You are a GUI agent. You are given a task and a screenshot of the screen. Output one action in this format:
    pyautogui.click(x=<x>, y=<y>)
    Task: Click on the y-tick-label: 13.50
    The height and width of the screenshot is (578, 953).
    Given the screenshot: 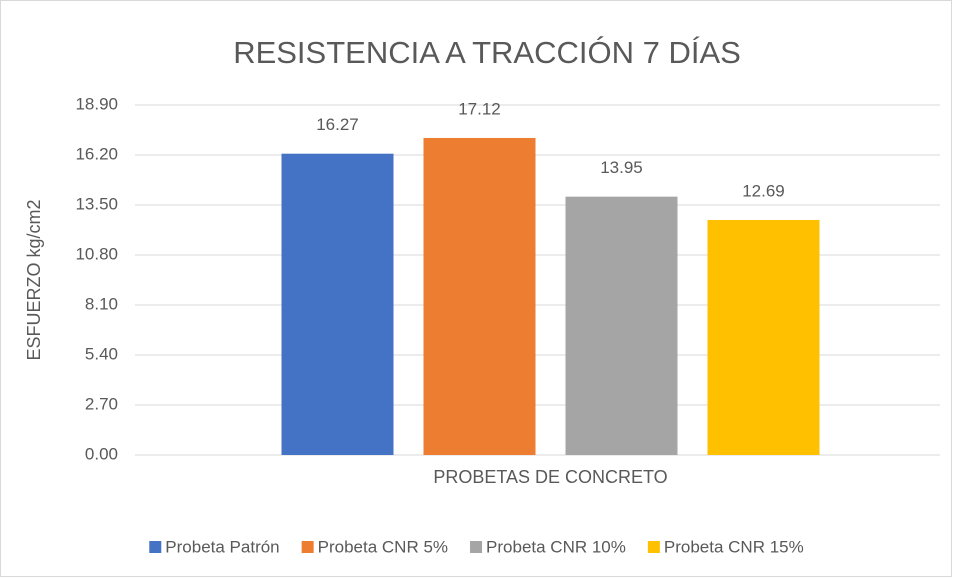 What is the action you would take?
    pyautogui.click(x=96, y=203)
    